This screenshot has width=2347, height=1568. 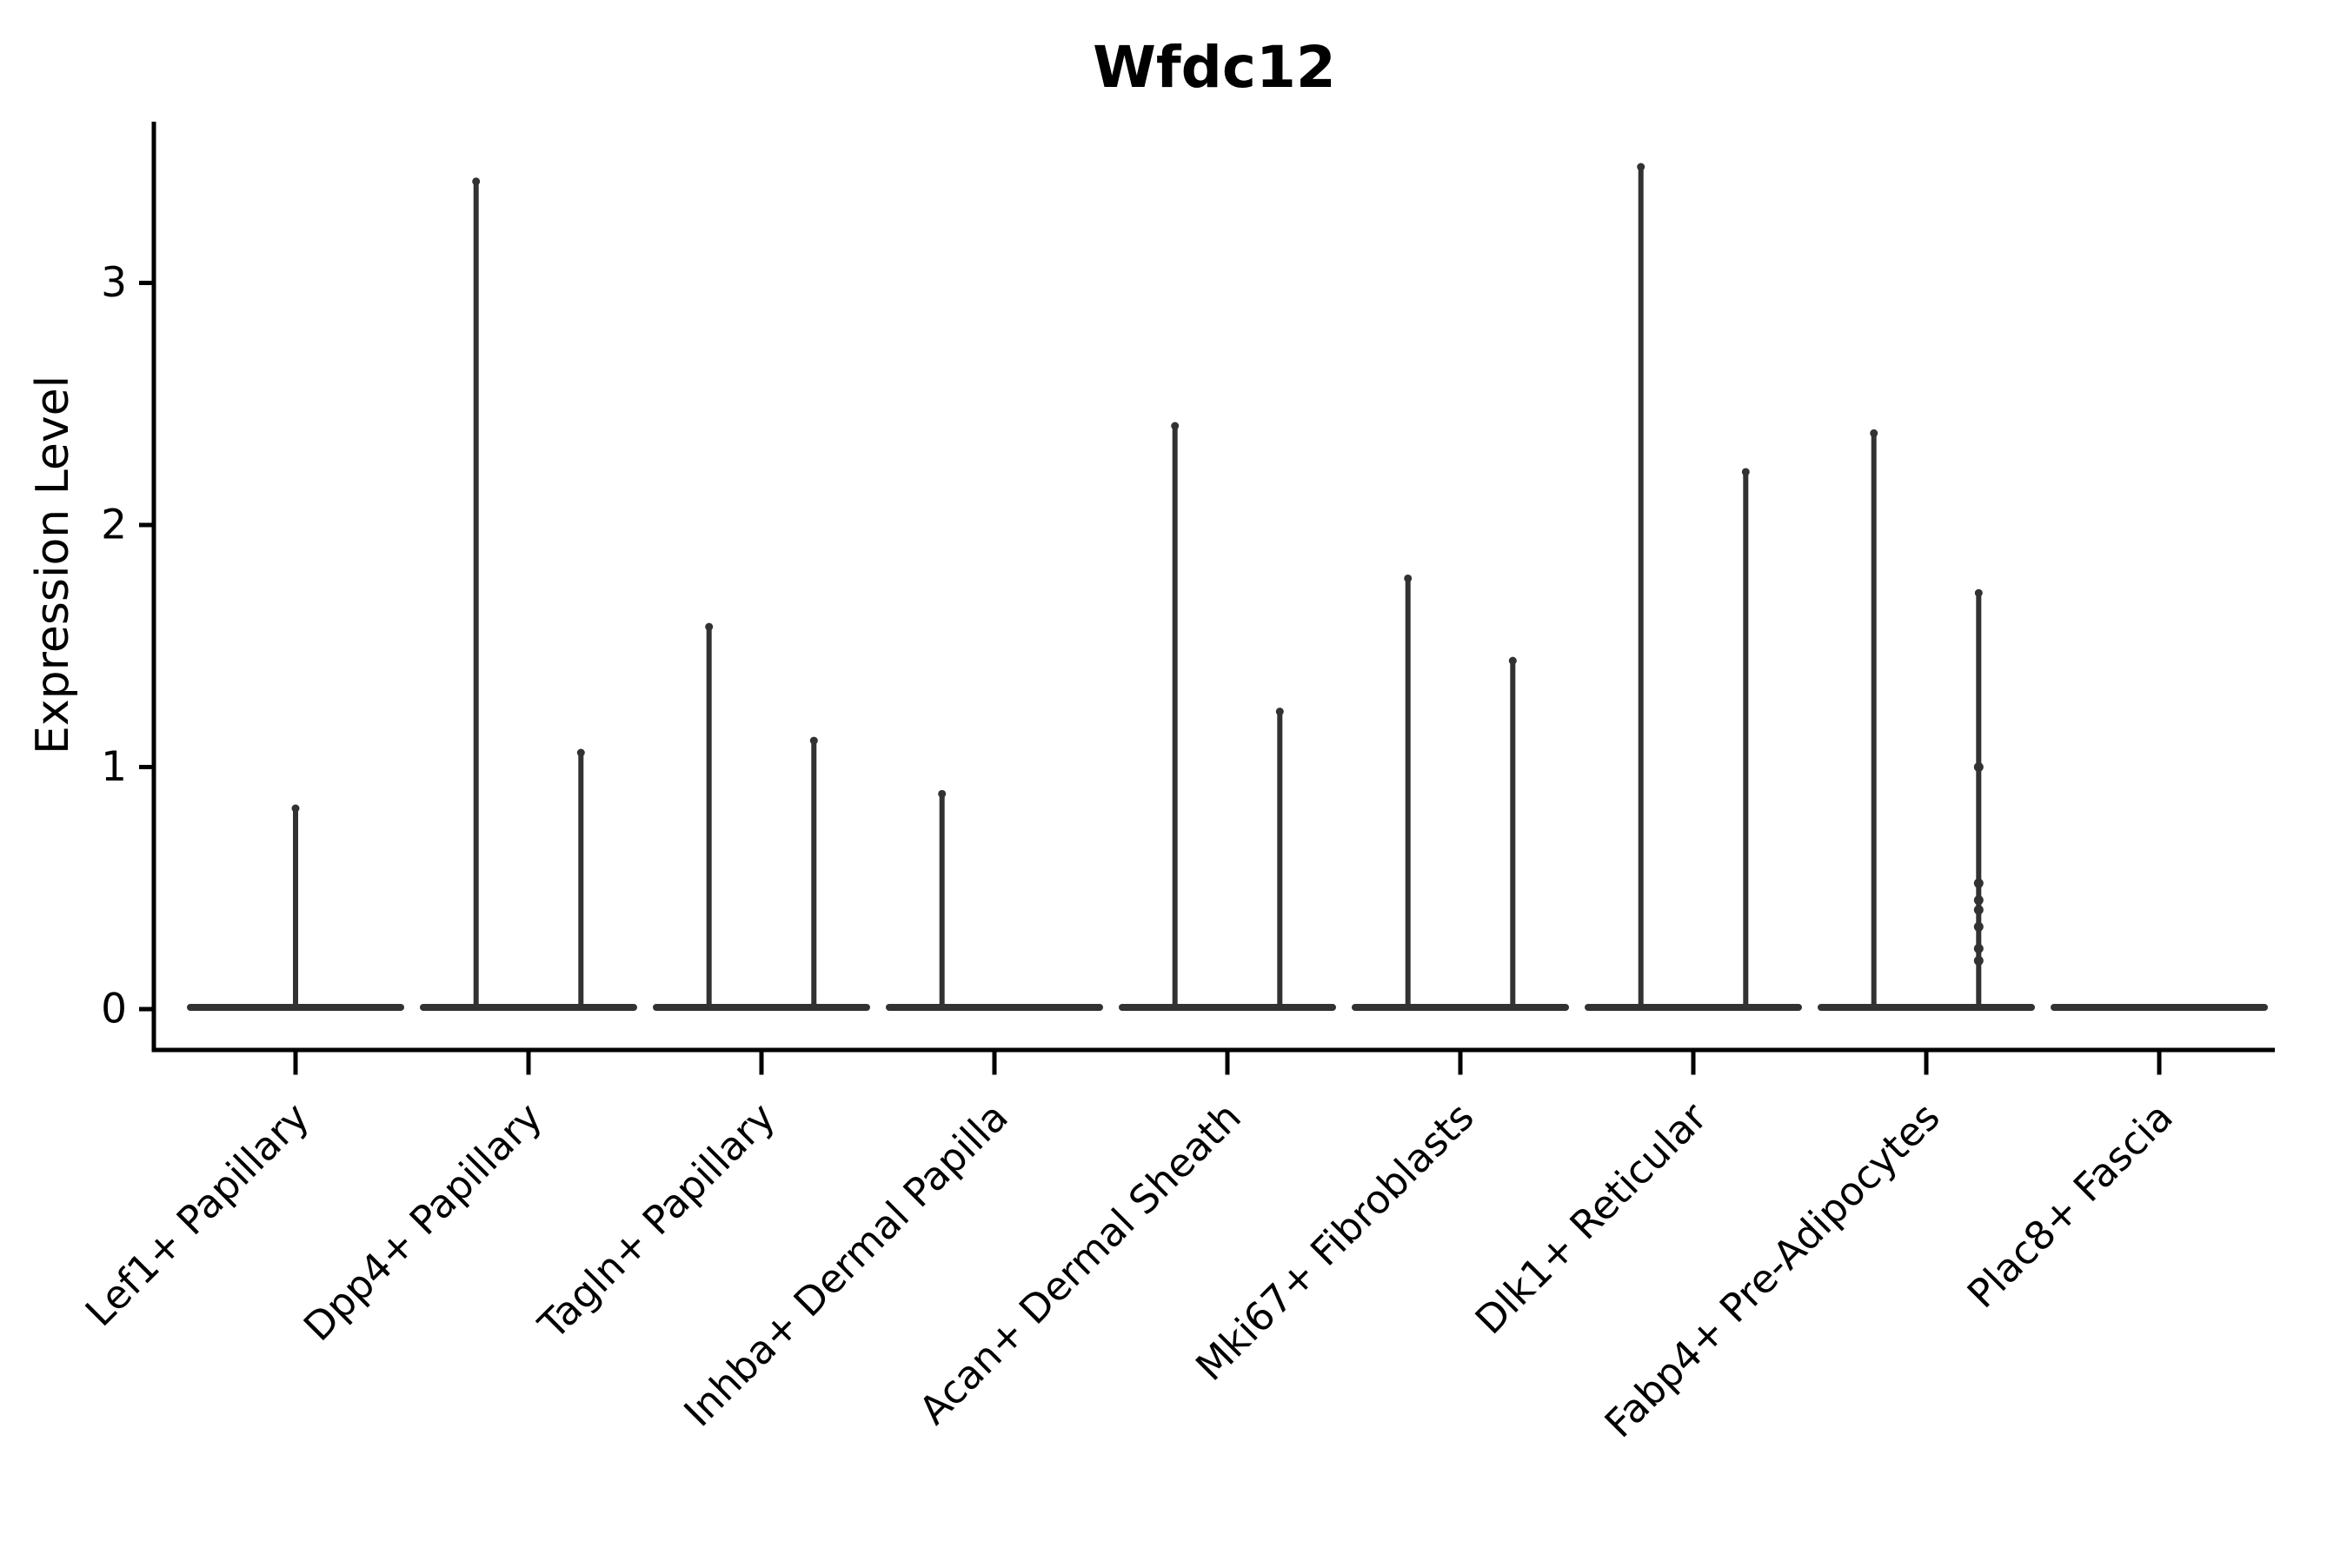 I want to click on chart-title: Wfdc12, so click(x=1214, y=67).